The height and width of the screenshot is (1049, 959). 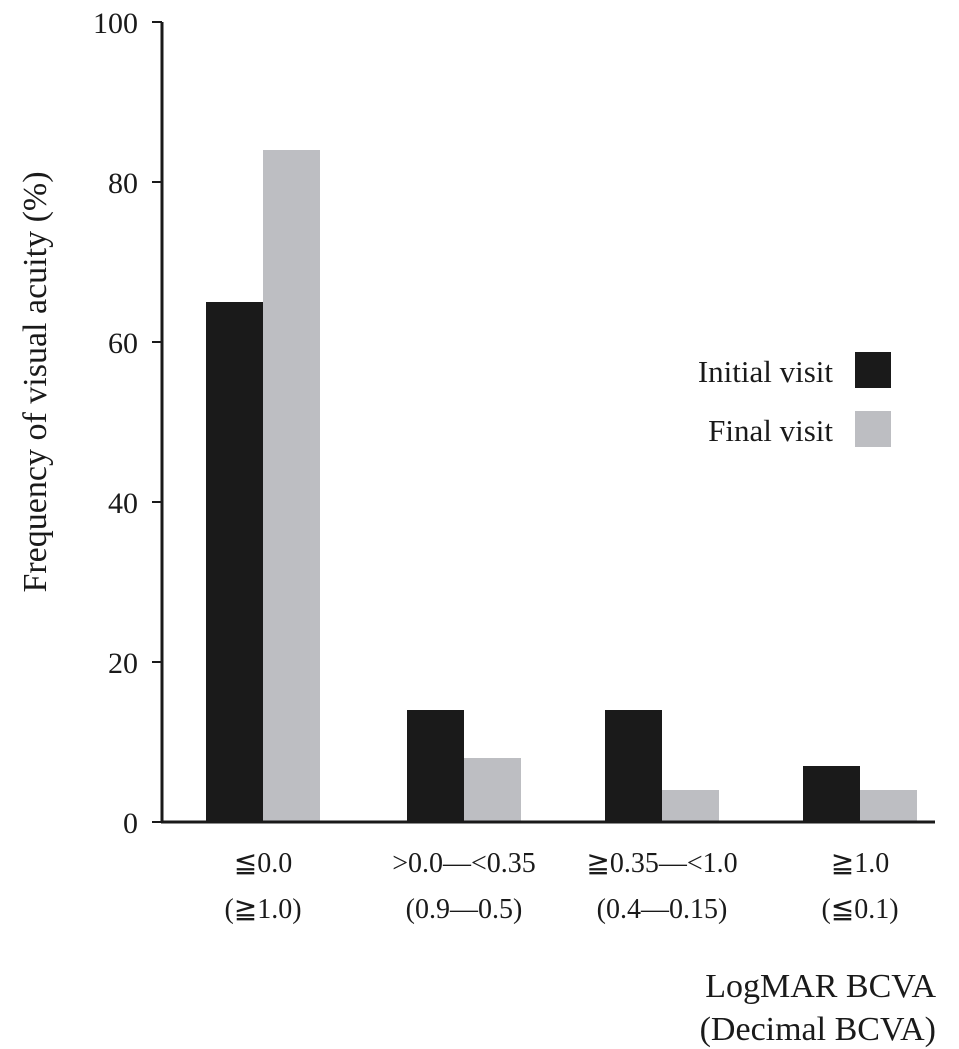 What do you see at coordinates (263, 863) in the screenshot?
I see `x-tick-label: ≦0.0` at bounding box center [263, 863].